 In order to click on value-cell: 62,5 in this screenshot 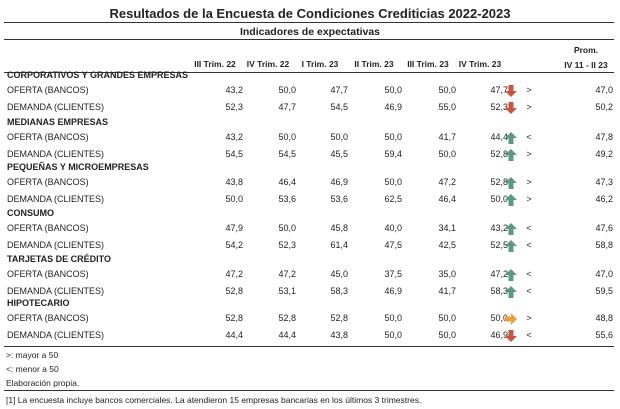, I will do `click(393, 199)`.